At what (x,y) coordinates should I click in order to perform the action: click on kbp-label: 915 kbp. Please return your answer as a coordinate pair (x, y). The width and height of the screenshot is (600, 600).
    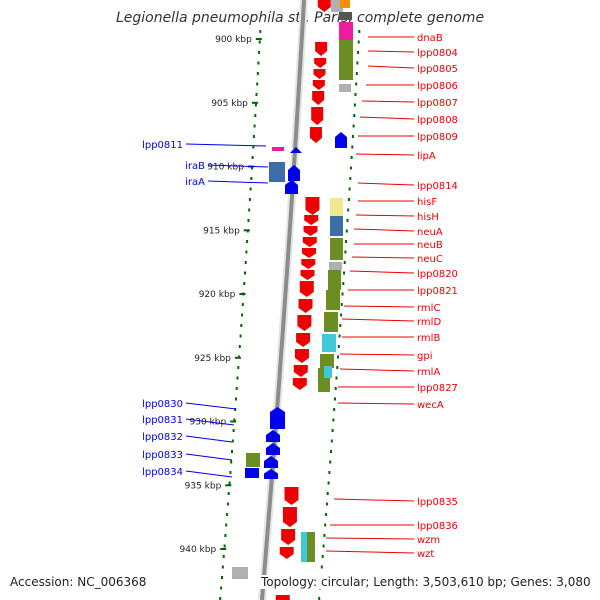
    Looking at the image, I should click on (221, 231).